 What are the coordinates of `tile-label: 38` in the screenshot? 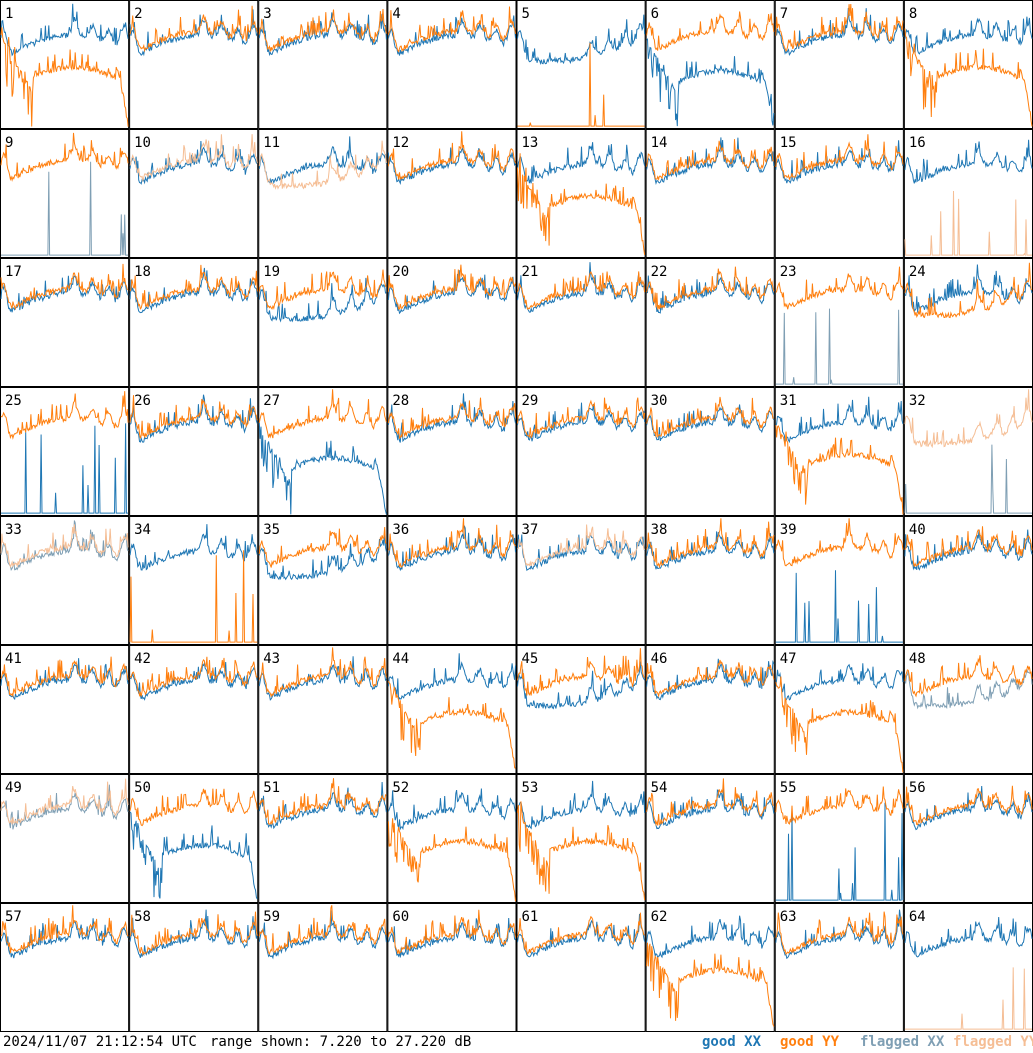 It's located at (659, 530).